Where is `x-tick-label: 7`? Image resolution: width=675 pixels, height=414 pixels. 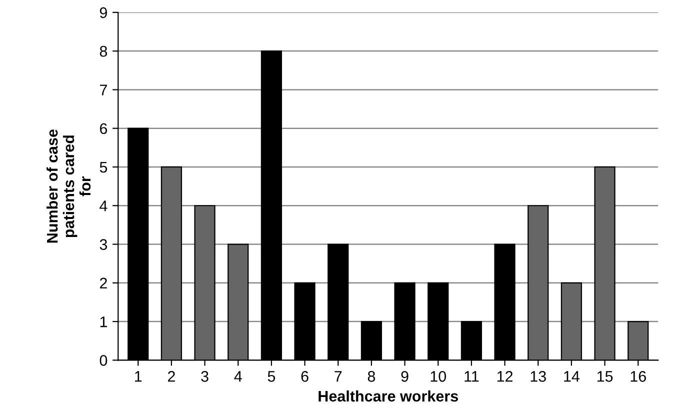 x-tick-label: 7 is located at coordinates (338, 376).